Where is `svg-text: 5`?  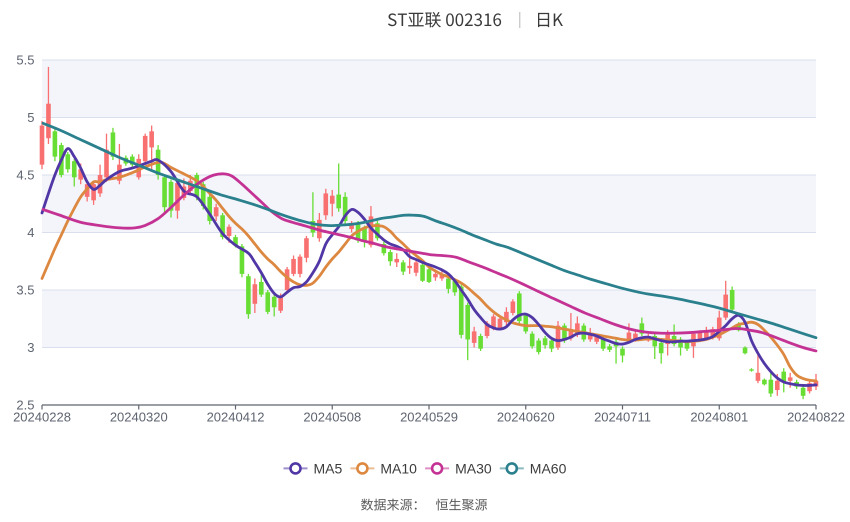 svg-text: 5 is located at coordinates (30, 117).